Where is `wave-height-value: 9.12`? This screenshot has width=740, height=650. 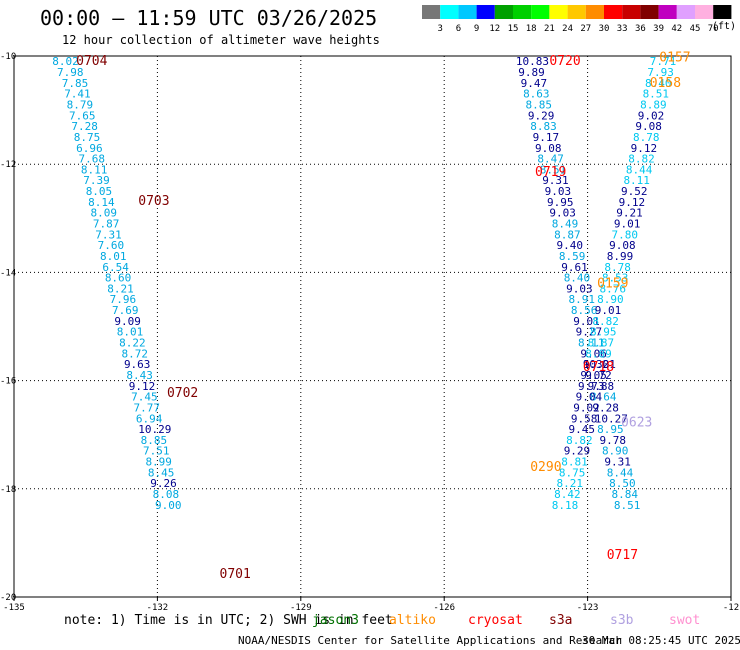 wave-height-value: 9.12 is located at coordinates (142, 386).